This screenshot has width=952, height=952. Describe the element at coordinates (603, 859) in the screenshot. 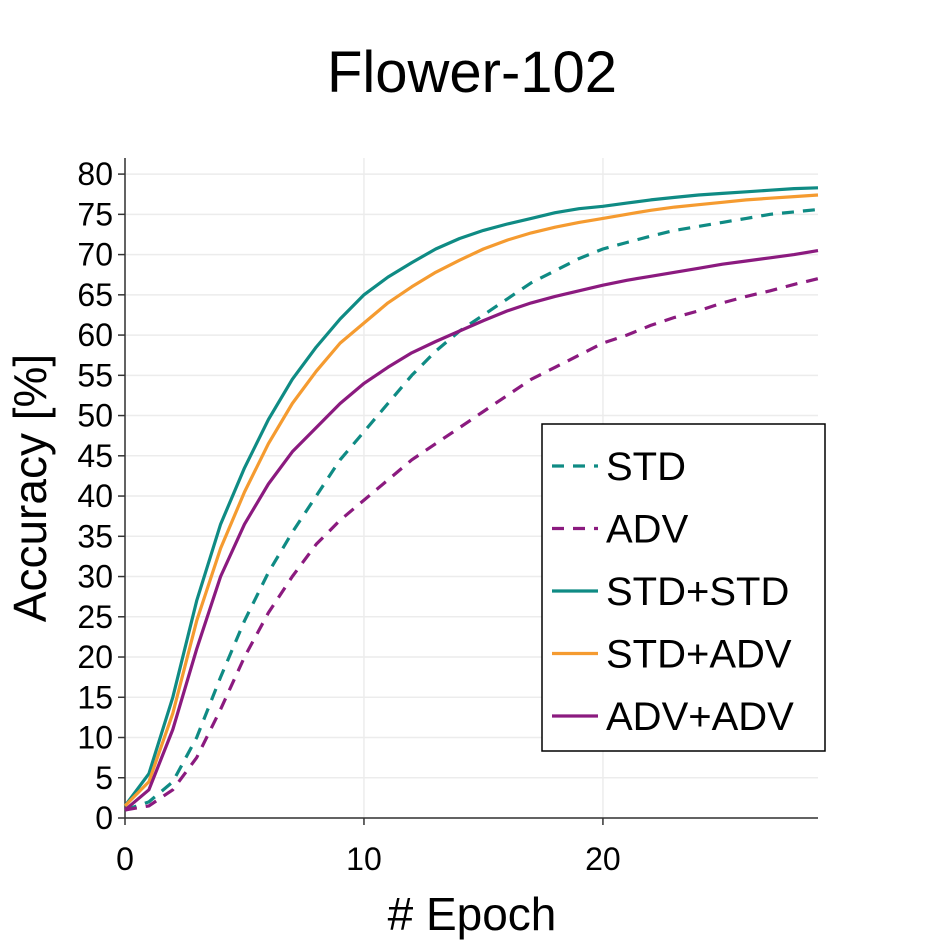

I see `x-tick-label: 20` at that location.